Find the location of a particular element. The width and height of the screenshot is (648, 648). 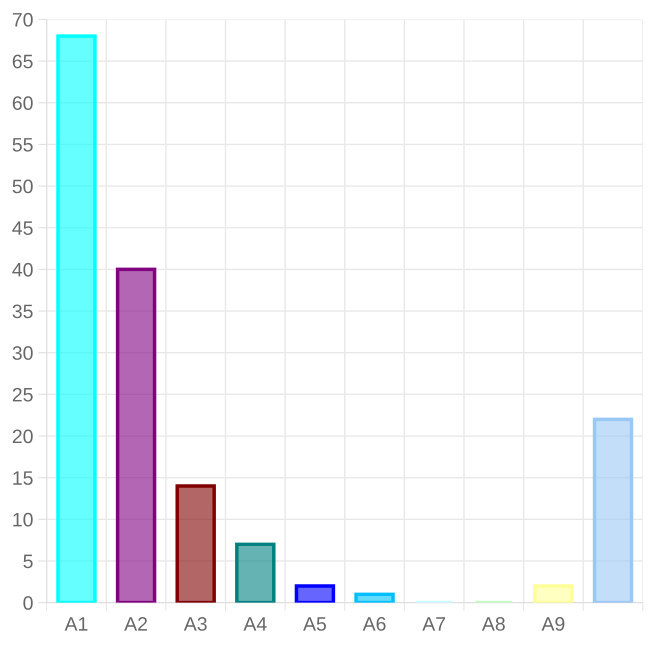

y-tick-label: 25 is located at coordinates (22, 395).